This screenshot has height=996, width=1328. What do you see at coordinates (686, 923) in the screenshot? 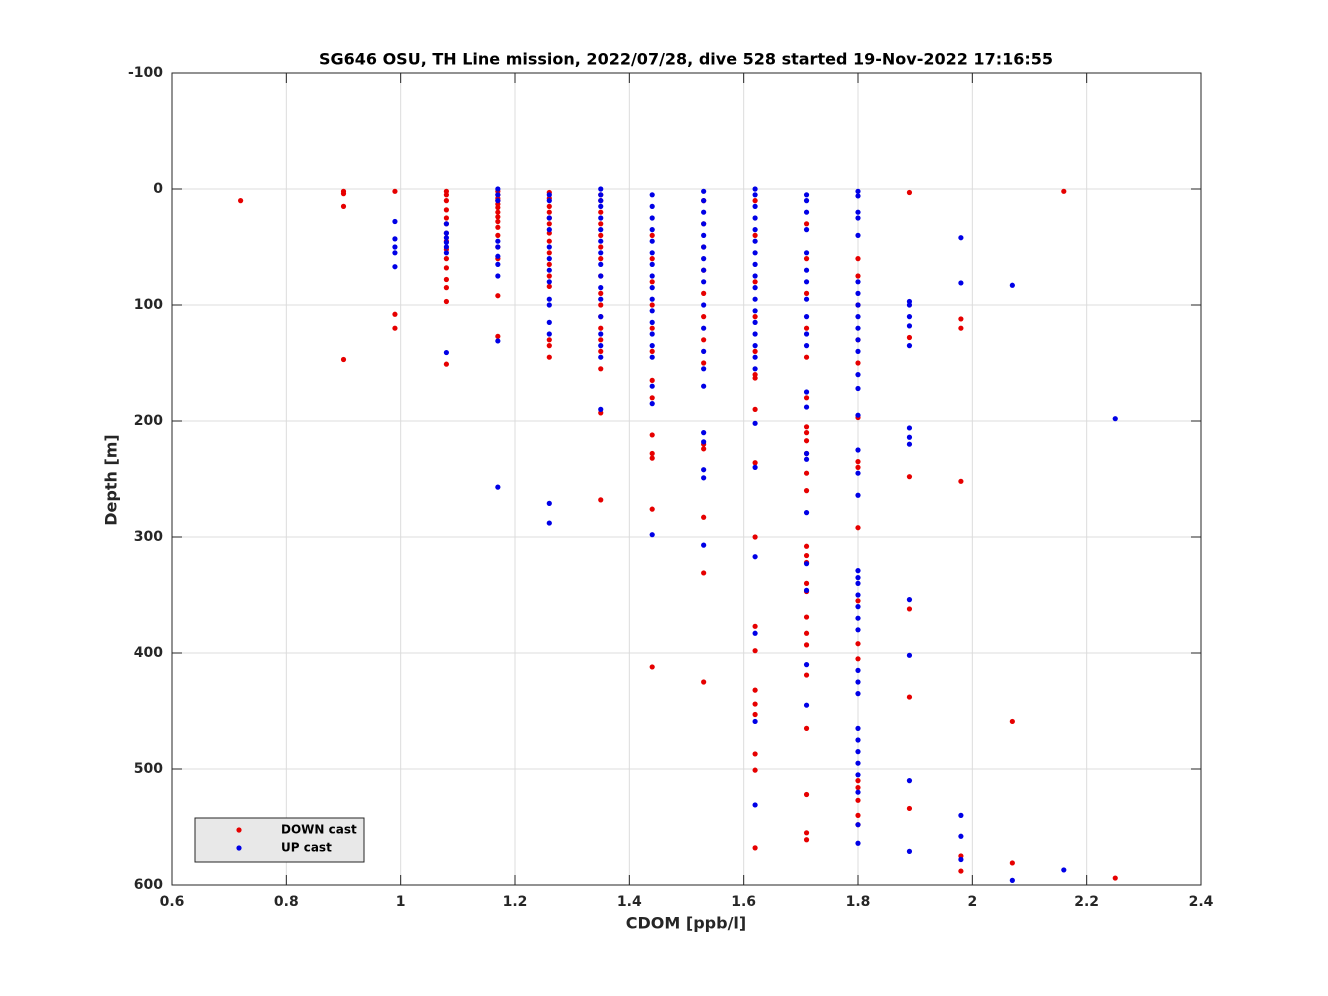
I see `x-axis-label: CDOM [ppb/l]` at bounding box center [686, 923].